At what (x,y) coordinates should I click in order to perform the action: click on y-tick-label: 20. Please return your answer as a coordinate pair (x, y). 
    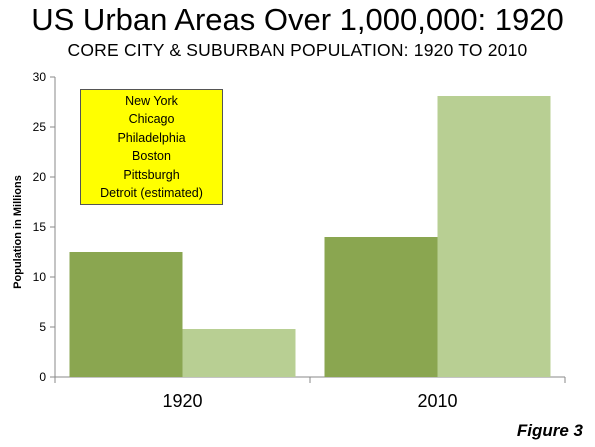
    Looking at the image, I should click on (40, 177).